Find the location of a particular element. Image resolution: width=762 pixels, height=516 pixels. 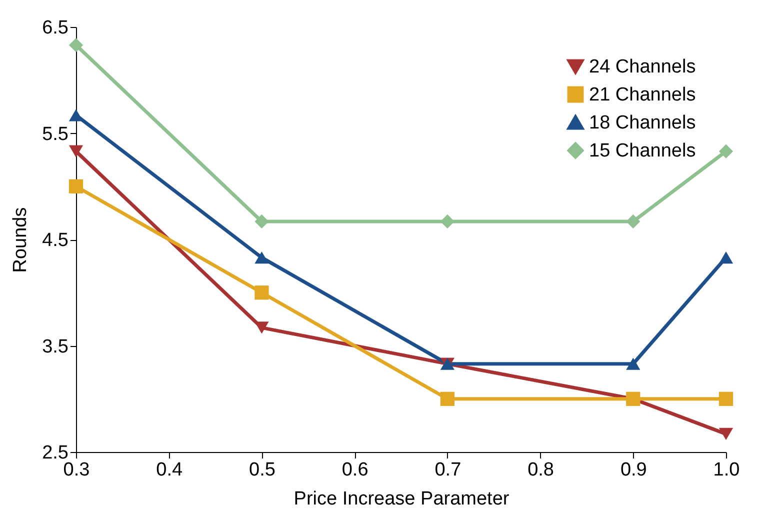

x-tick-label: 0.4 is located at coordinates (169, 470).